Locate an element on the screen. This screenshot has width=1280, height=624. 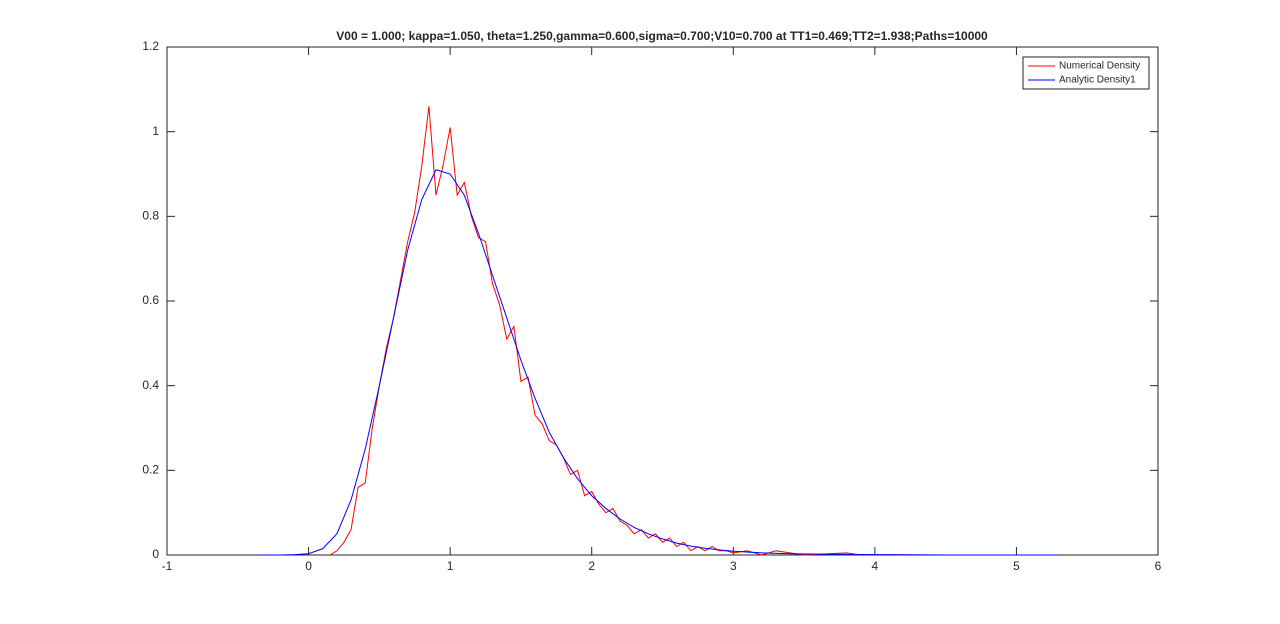
legend-label: Numerical Density is located at coordinates (1099, 66).